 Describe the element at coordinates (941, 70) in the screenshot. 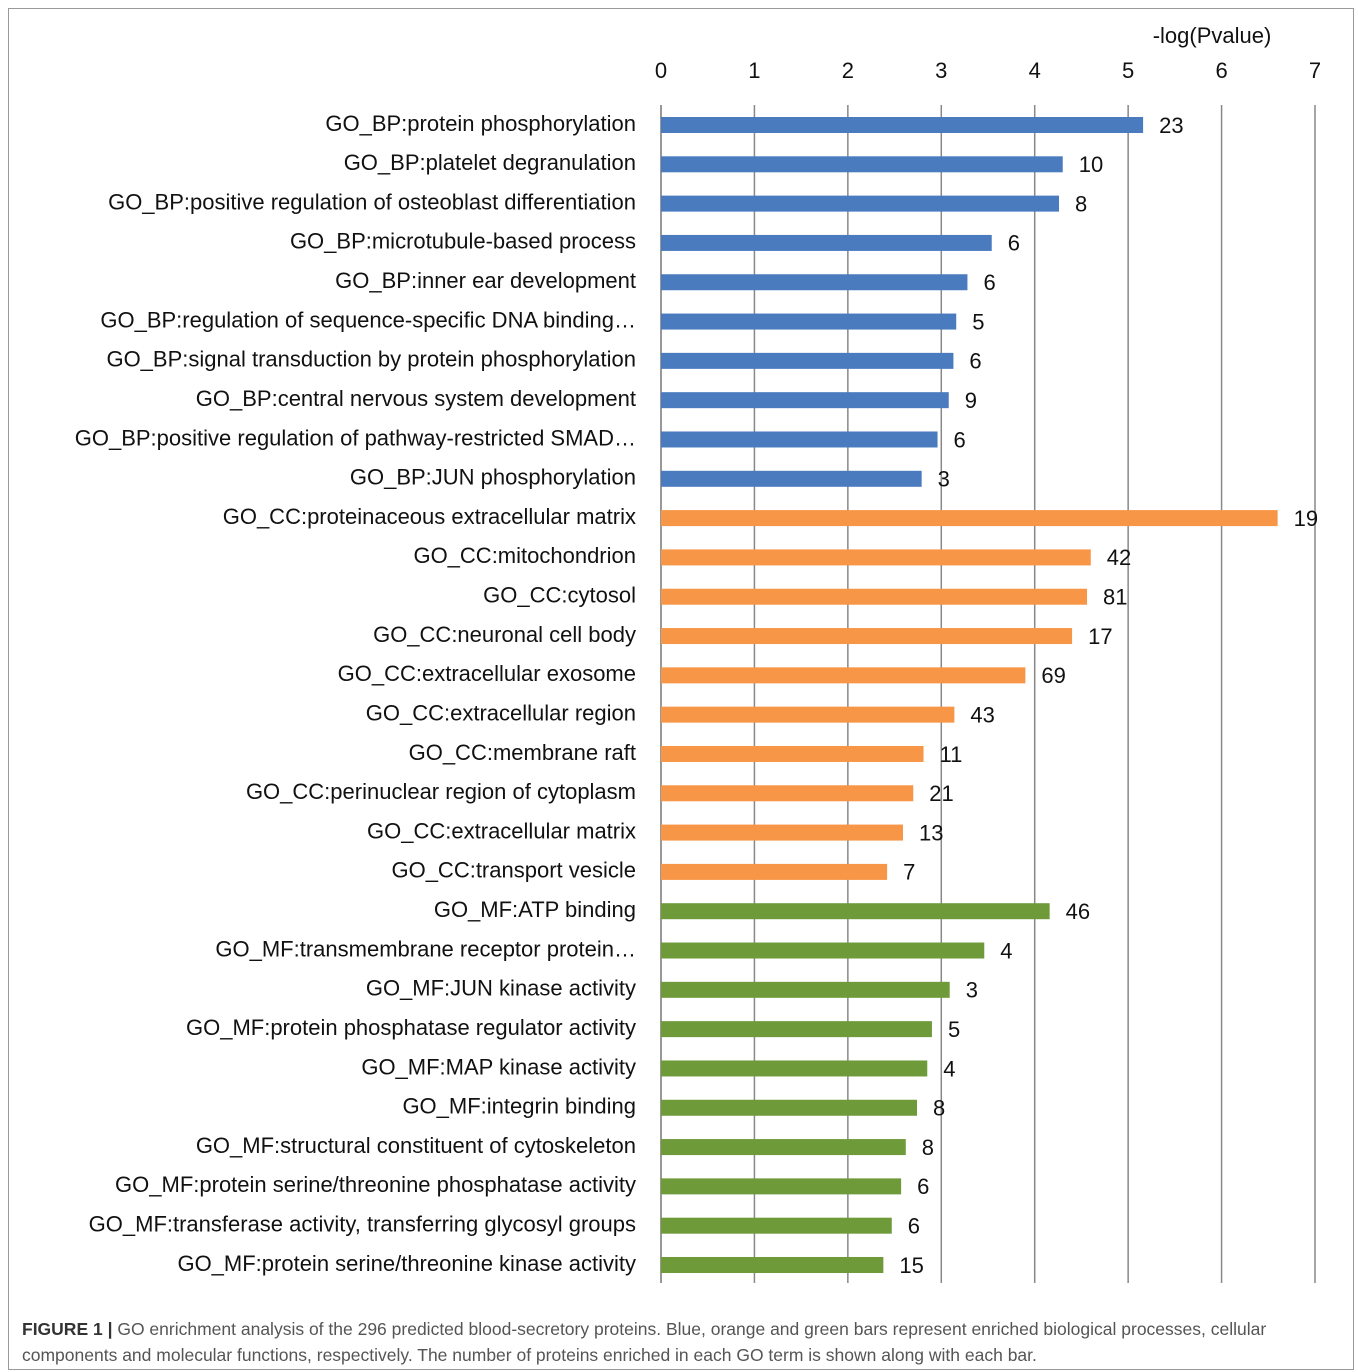

I see `x-tick-label: 3` at that location.